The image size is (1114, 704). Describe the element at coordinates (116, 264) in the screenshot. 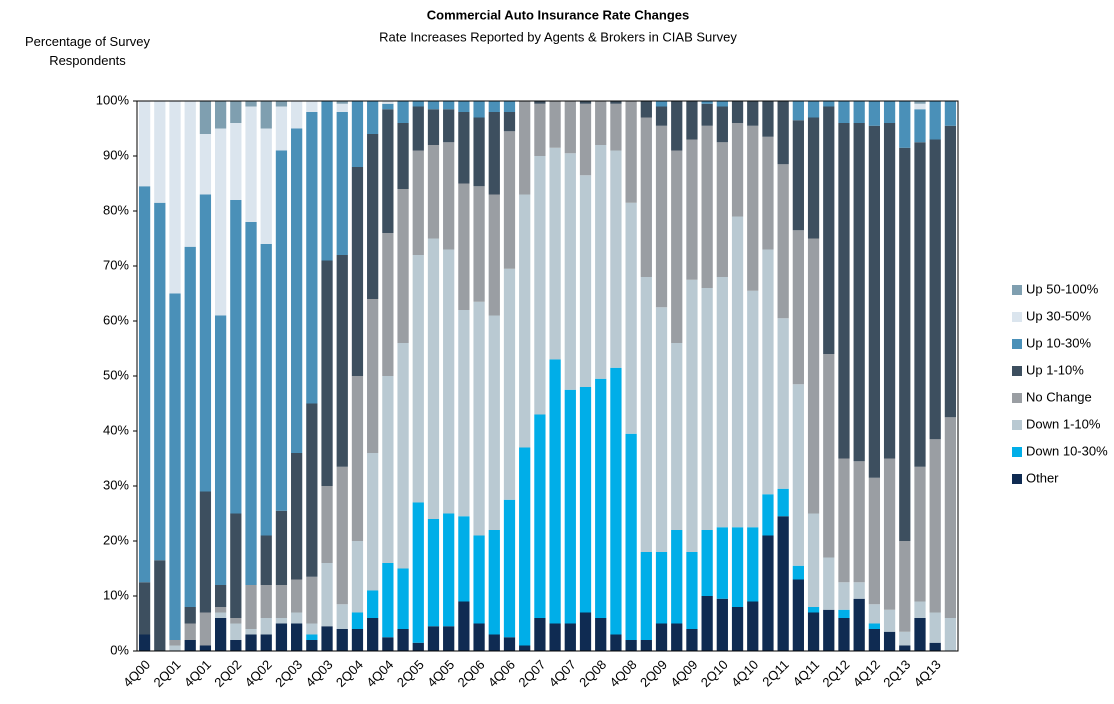

I see `y-tick-label: 70%` at that location.